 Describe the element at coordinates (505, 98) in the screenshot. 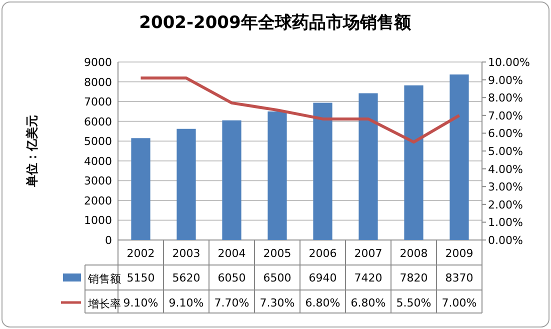

I see `y2-tick-label: 8.00%` at that location.